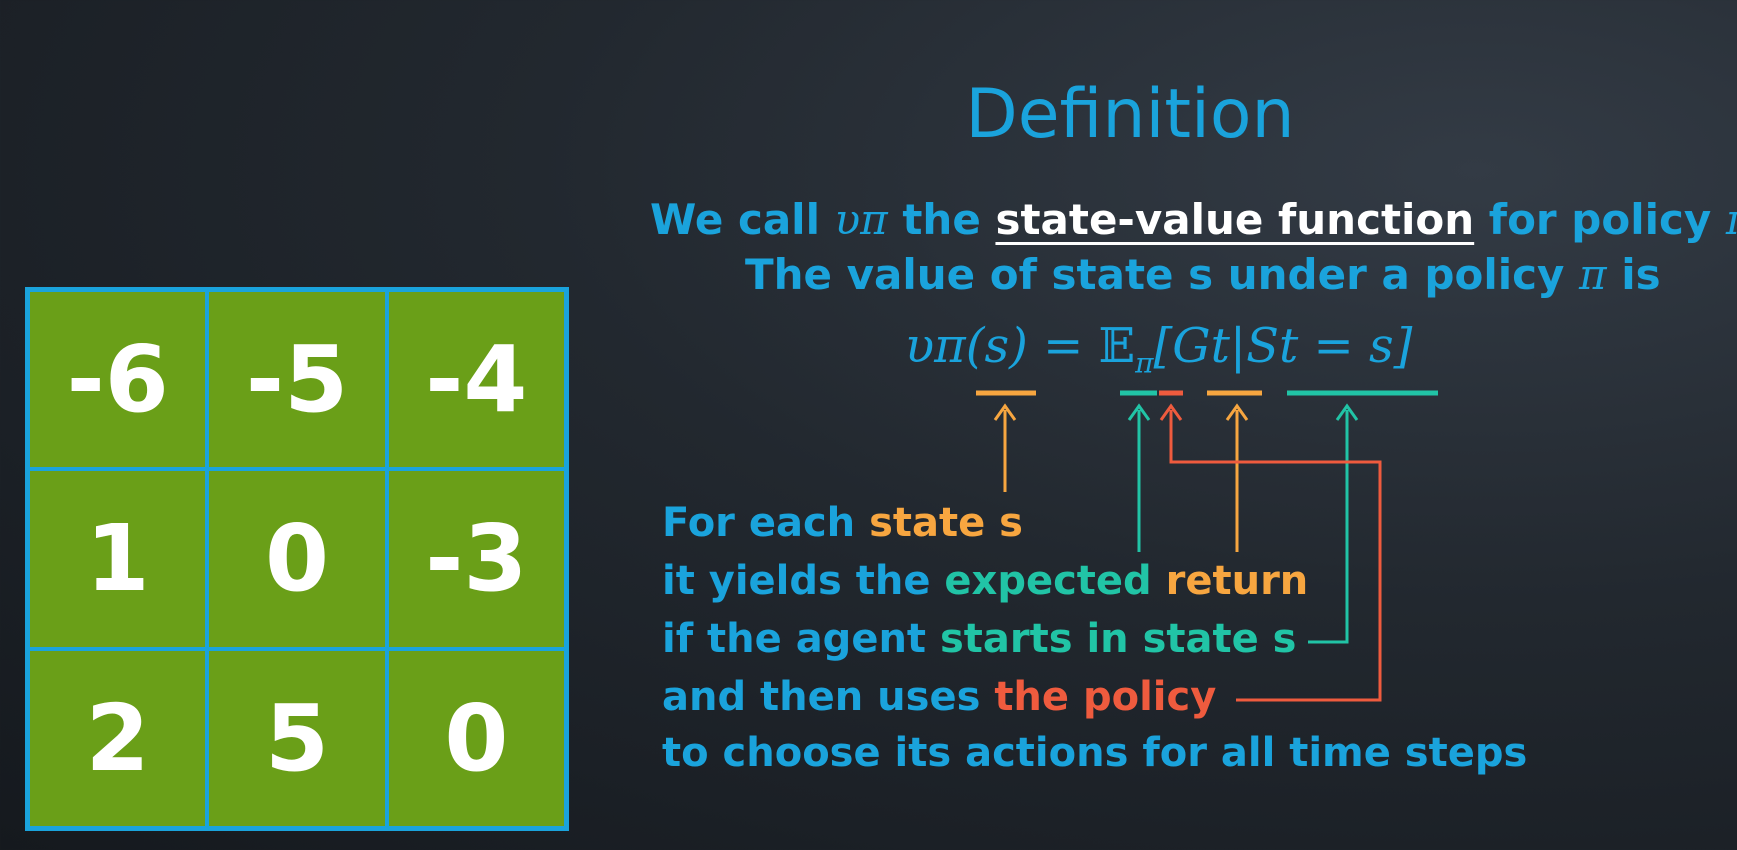 The height and width of the screenshot is (850, 1737). What do you see at coordinates (1118, 639) in the screenshot?
I see `highlight-starts-in-state: starts in state s` at bounding box center [1118, 639].